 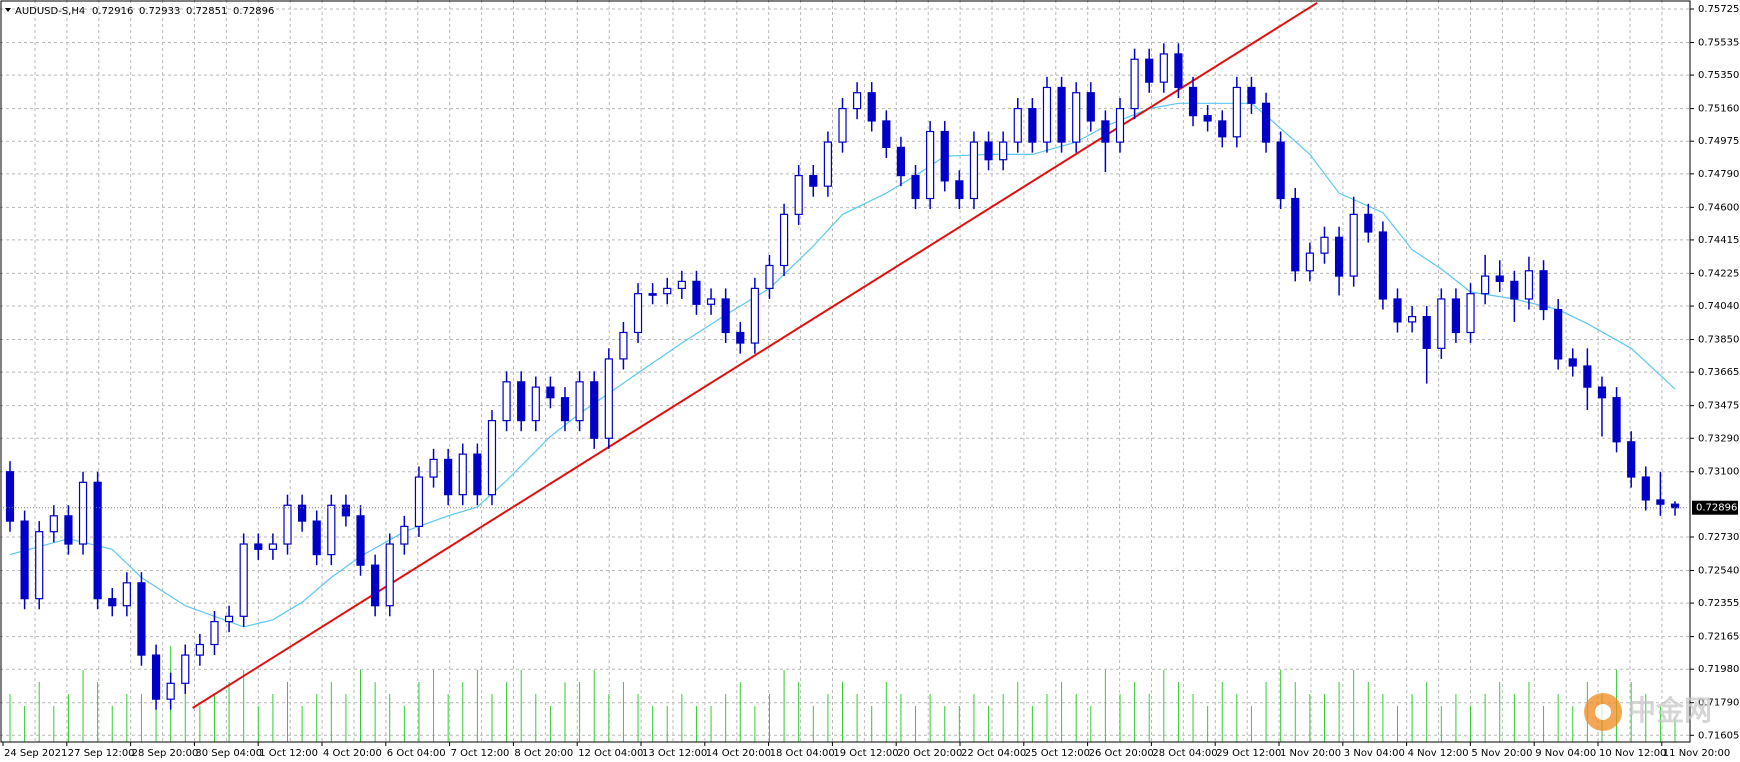 I want to click on y-tick-label: 0.71790, so click(x=1718, y=703).